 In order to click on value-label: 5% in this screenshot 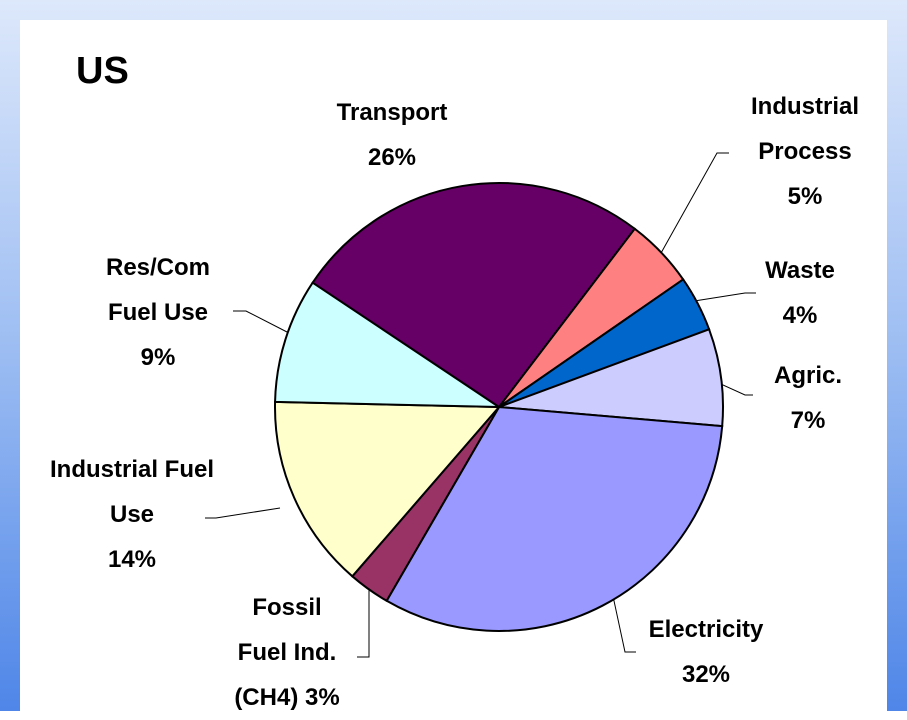, I will do `click(805, 196)`.